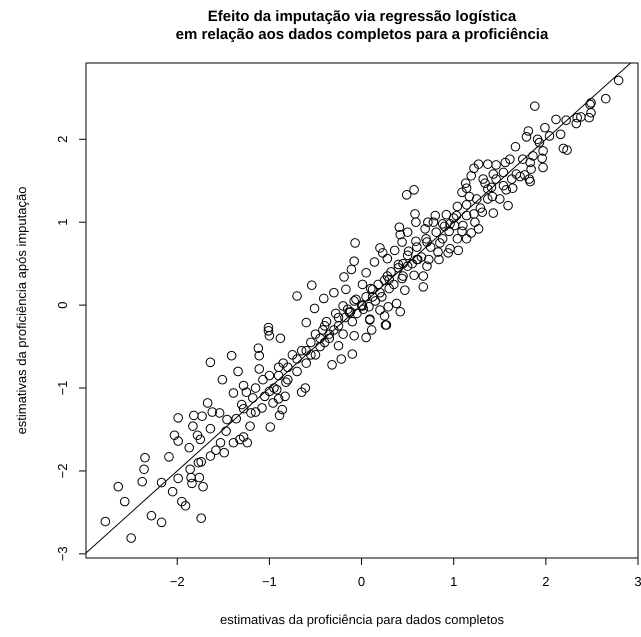 The image size is (641, 637). I want to click on x-tick-label: 0, so click(362, 581).